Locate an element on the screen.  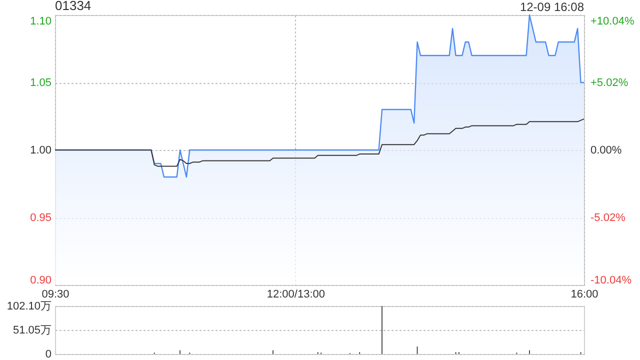
y2-tick-label: -10.04% is located at coordinates (611, 280).